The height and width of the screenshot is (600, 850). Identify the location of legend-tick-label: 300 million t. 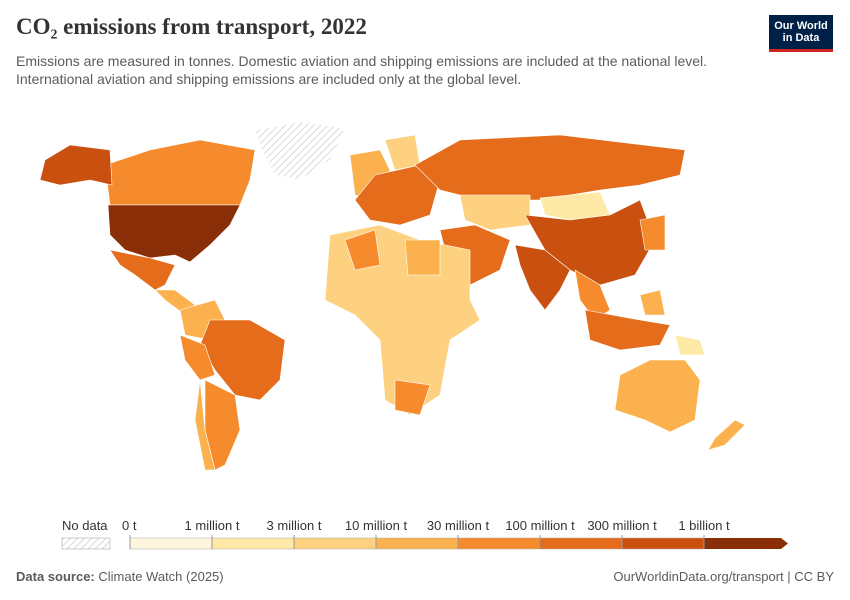
(622, 525).